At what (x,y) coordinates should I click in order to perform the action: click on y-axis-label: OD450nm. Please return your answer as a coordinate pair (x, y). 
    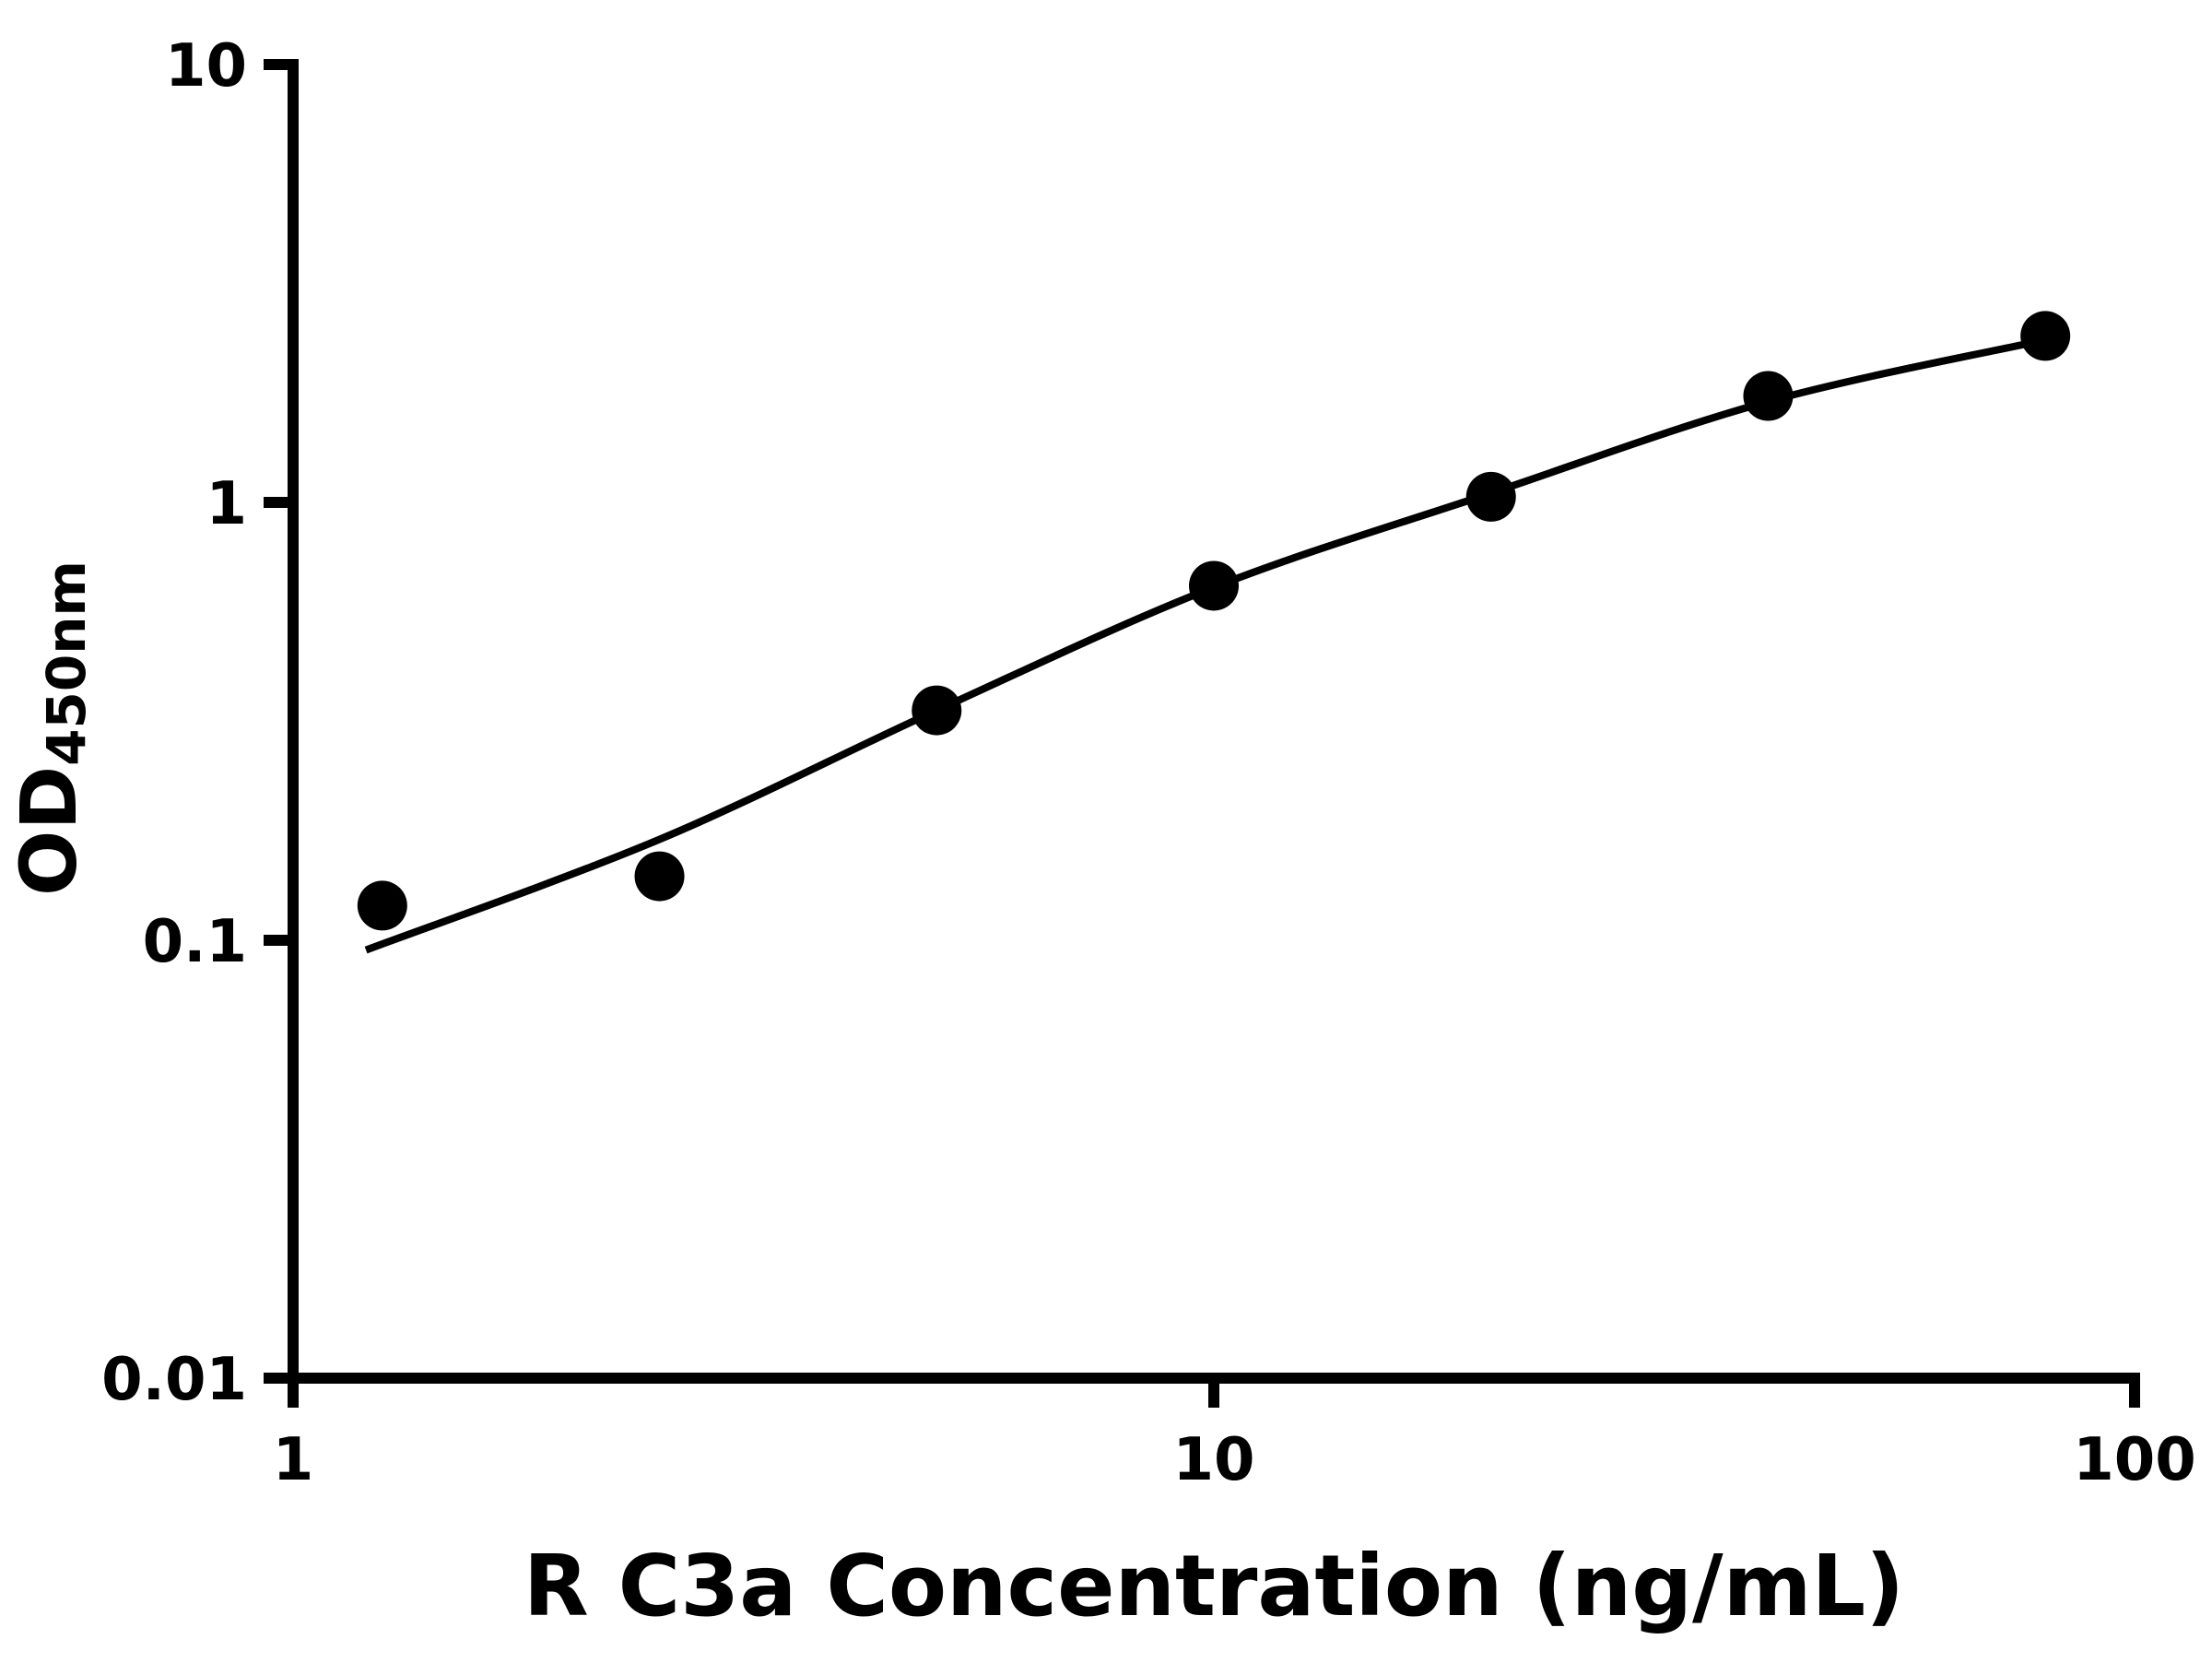
    Looking at the image, I should click on (51, 728).